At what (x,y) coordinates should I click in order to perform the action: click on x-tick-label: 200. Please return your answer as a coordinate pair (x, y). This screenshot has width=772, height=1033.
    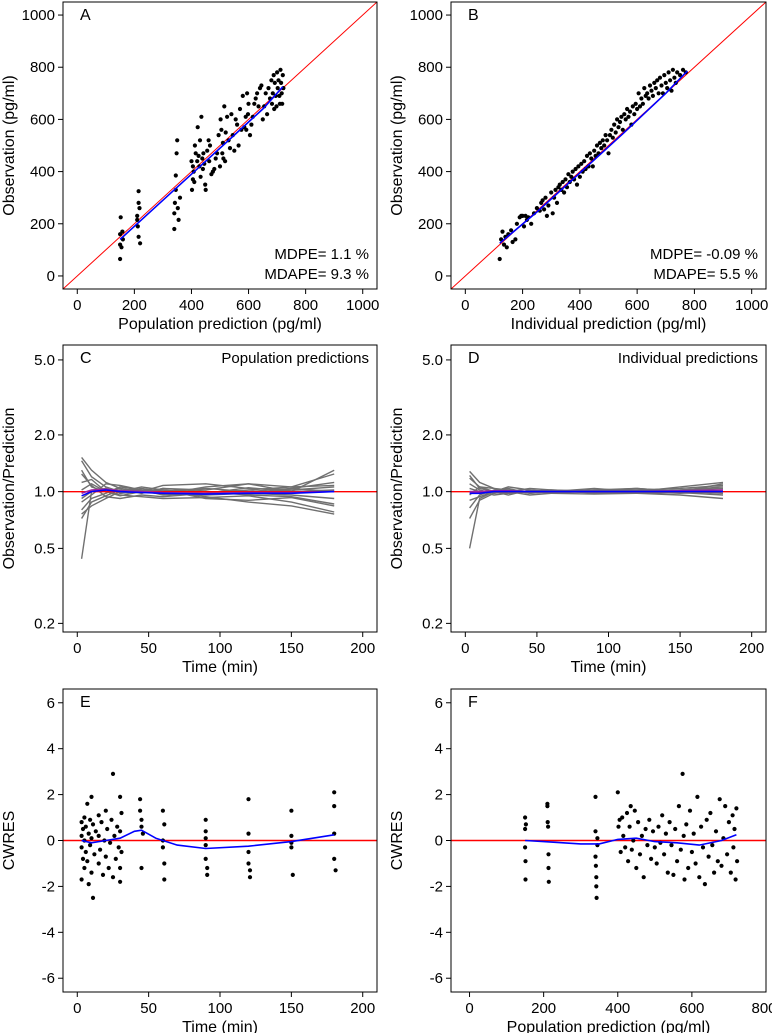
    Looking at the image, I should click on (543, 1008).